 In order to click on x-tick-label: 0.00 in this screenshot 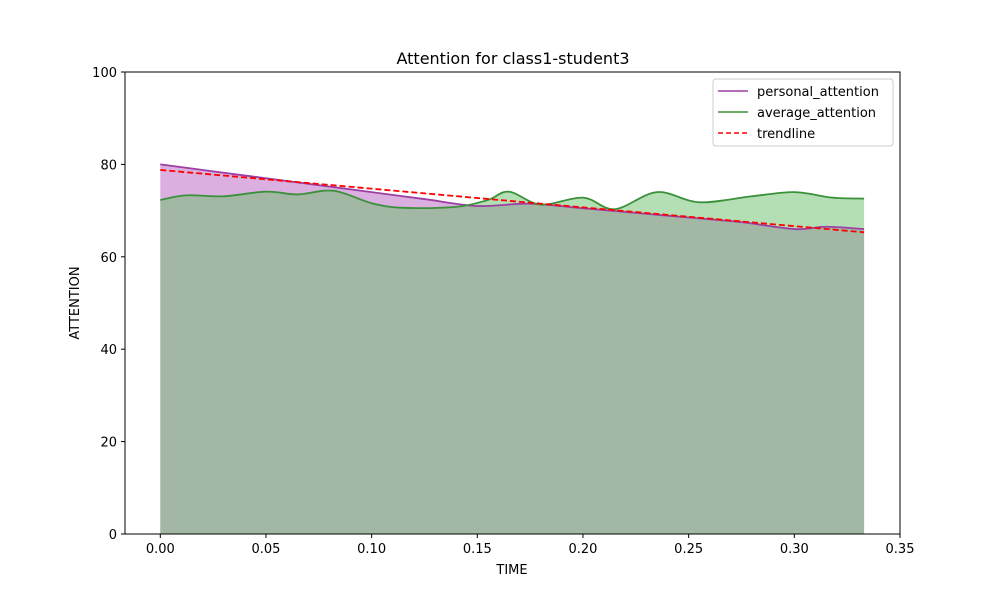, I will do `click(160, 549)`.